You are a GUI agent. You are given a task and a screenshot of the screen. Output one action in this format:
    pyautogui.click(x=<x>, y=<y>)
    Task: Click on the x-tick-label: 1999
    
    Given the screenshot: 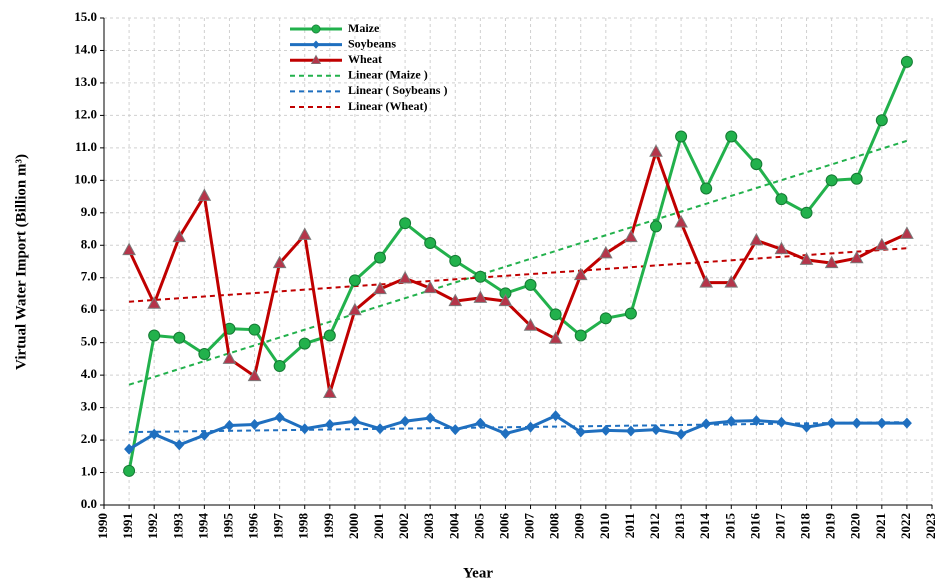 What is the action you would take?
    pyautogui.click(x=328, y=526)
    